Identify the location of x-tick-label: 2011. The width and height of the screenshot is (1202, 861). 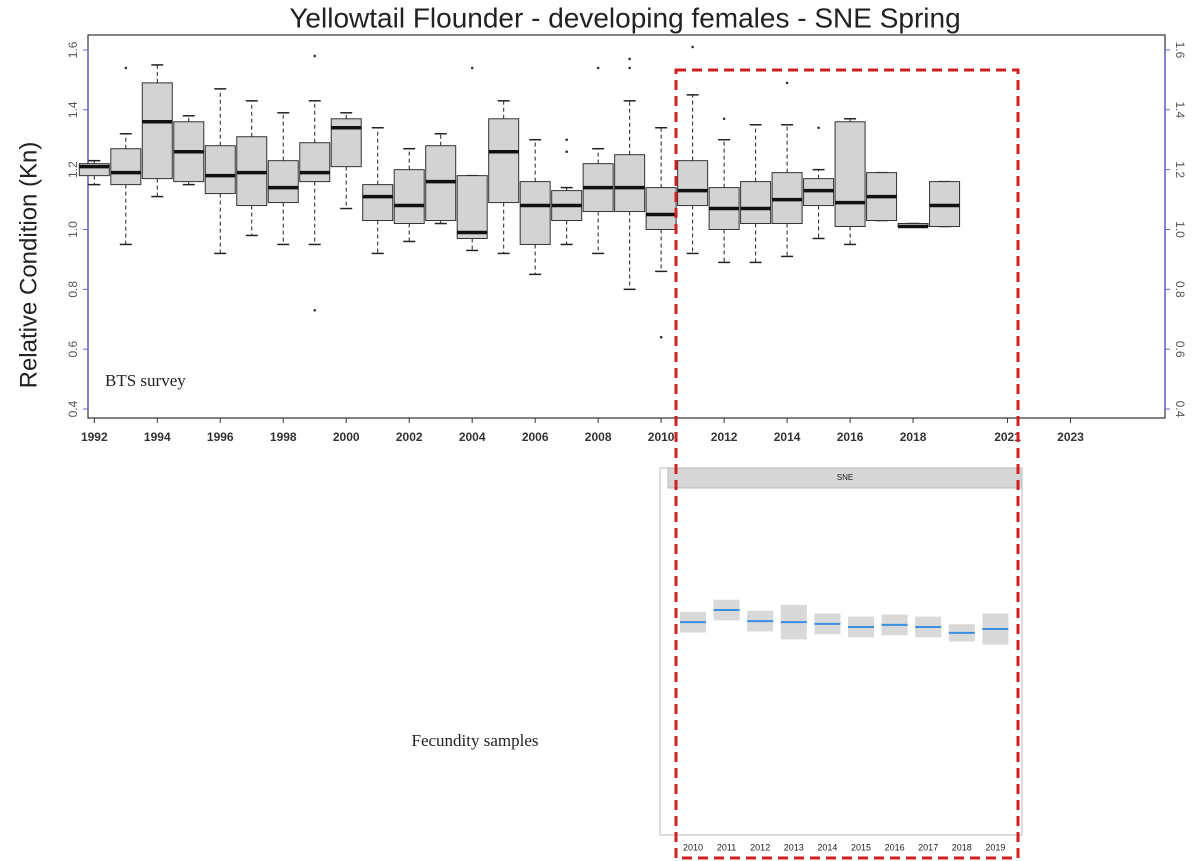
(726, 847).